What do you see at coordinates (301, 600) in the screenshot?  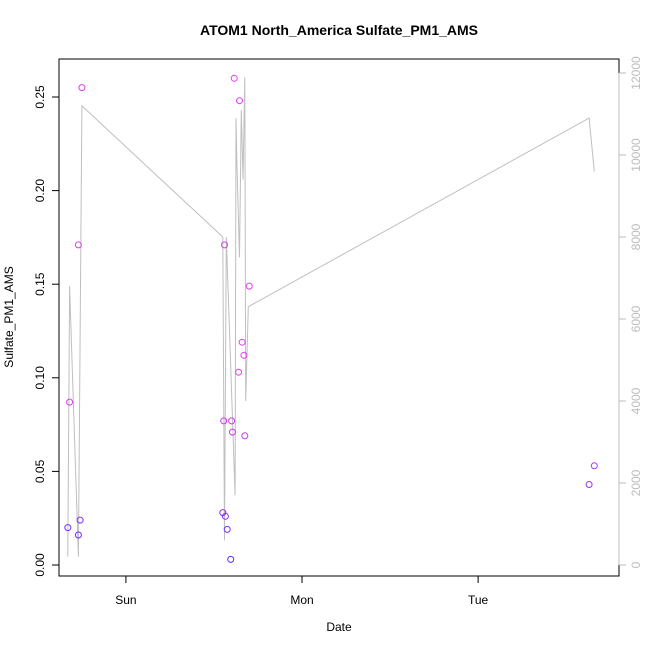 I see `x-tick-label: Mon` at bounding box center [301, 600].